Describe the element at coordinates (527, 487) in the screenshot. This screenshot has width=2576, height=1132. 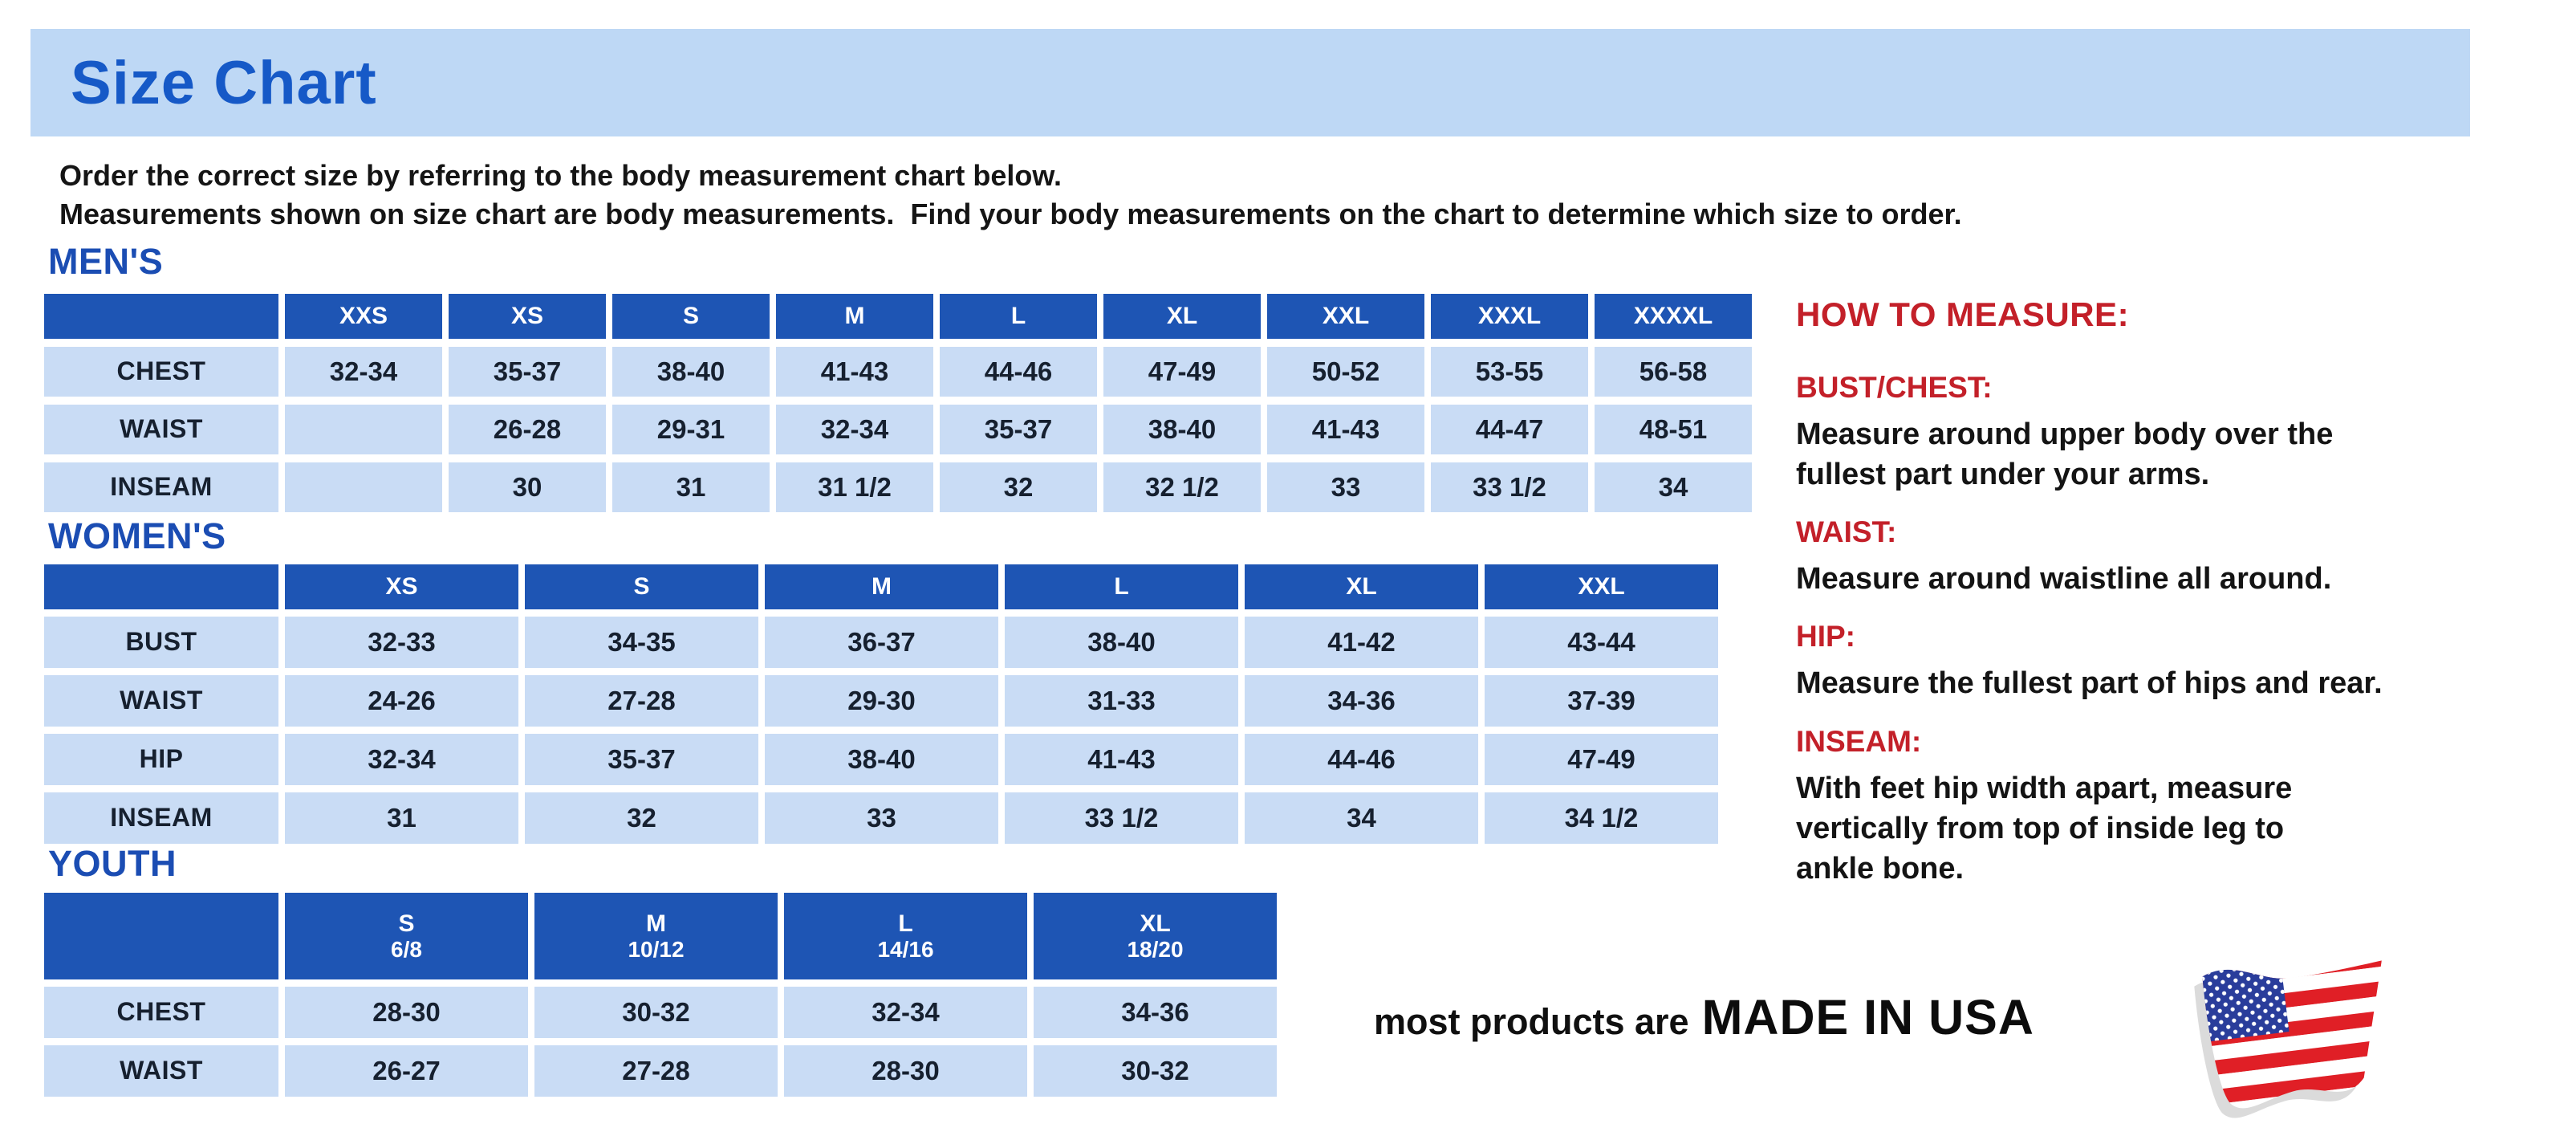
I see `mens-size-cell: 30` at that location.